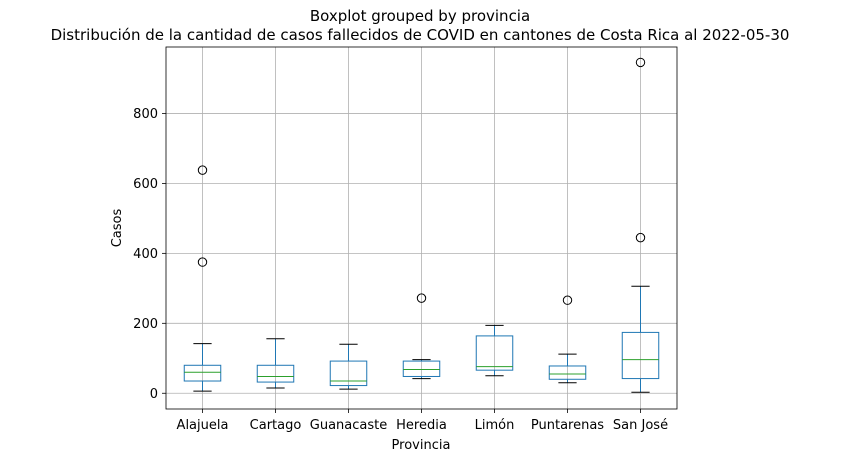 The width and height of the screenshot is (841, 462). Describe the element at coordinates (276, 425) in the screenshot. I see `x-tick-label: Cartago` at that location.